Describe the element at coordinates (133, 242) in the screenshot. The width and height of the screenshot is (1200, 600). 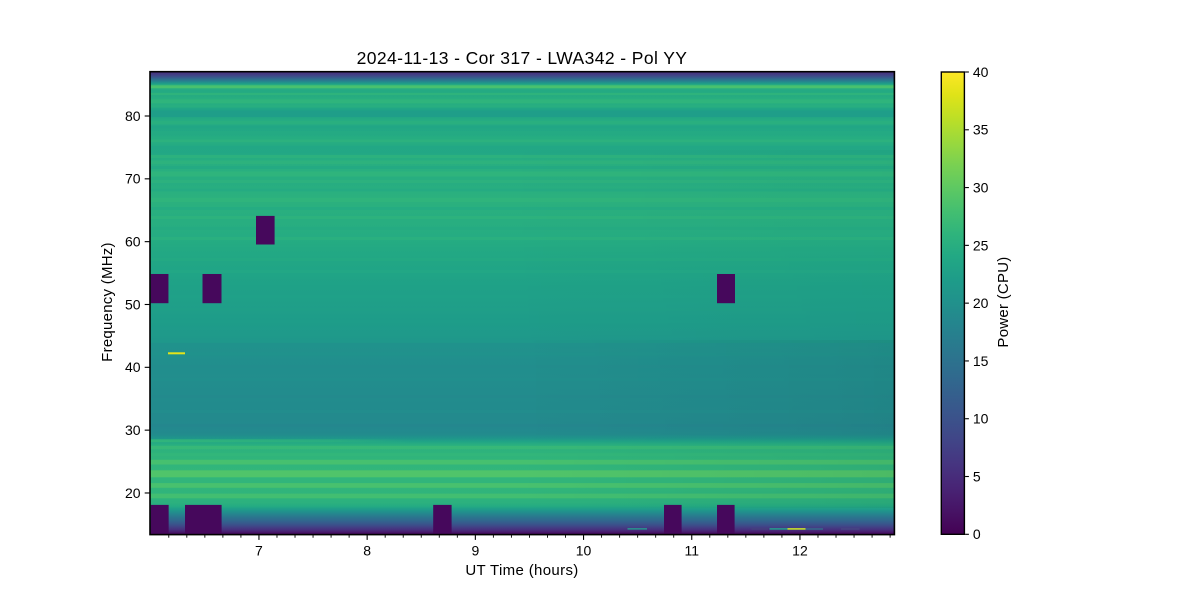
I see `svg-text: 60` at that location.